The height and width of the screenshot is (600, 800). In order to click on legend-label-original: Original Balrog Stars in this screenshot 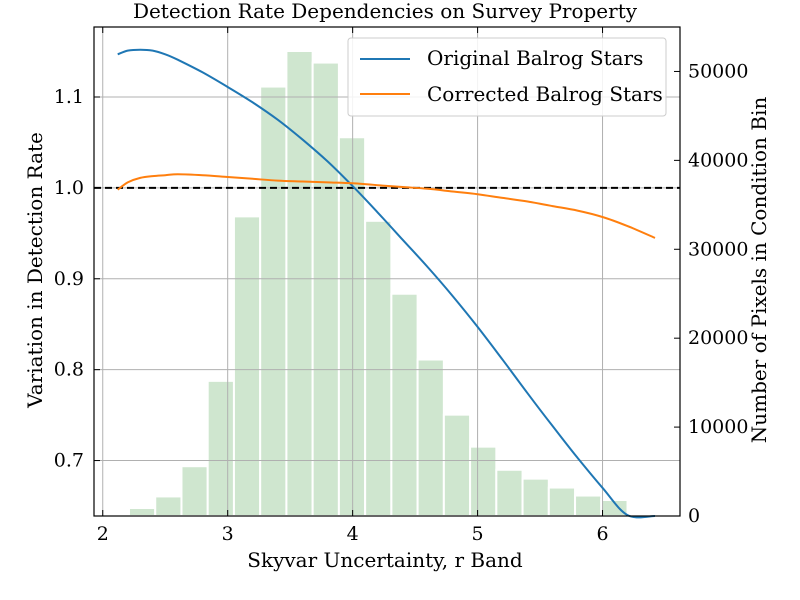, I will do `click(535, 58)`.